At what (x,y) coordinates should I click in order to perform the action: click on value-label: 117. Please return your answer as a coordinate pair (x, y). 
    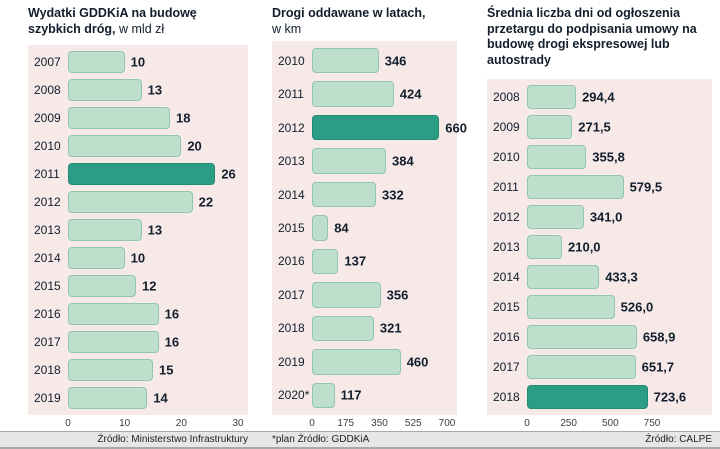
    Looking at the image, I should click on (351, 395).